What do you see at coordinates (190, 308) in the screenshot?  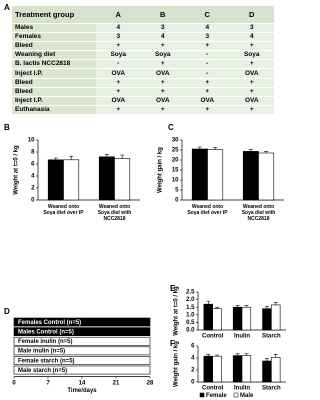 I see `y-tick-label: 1.5` at bounding box center [190, 308].